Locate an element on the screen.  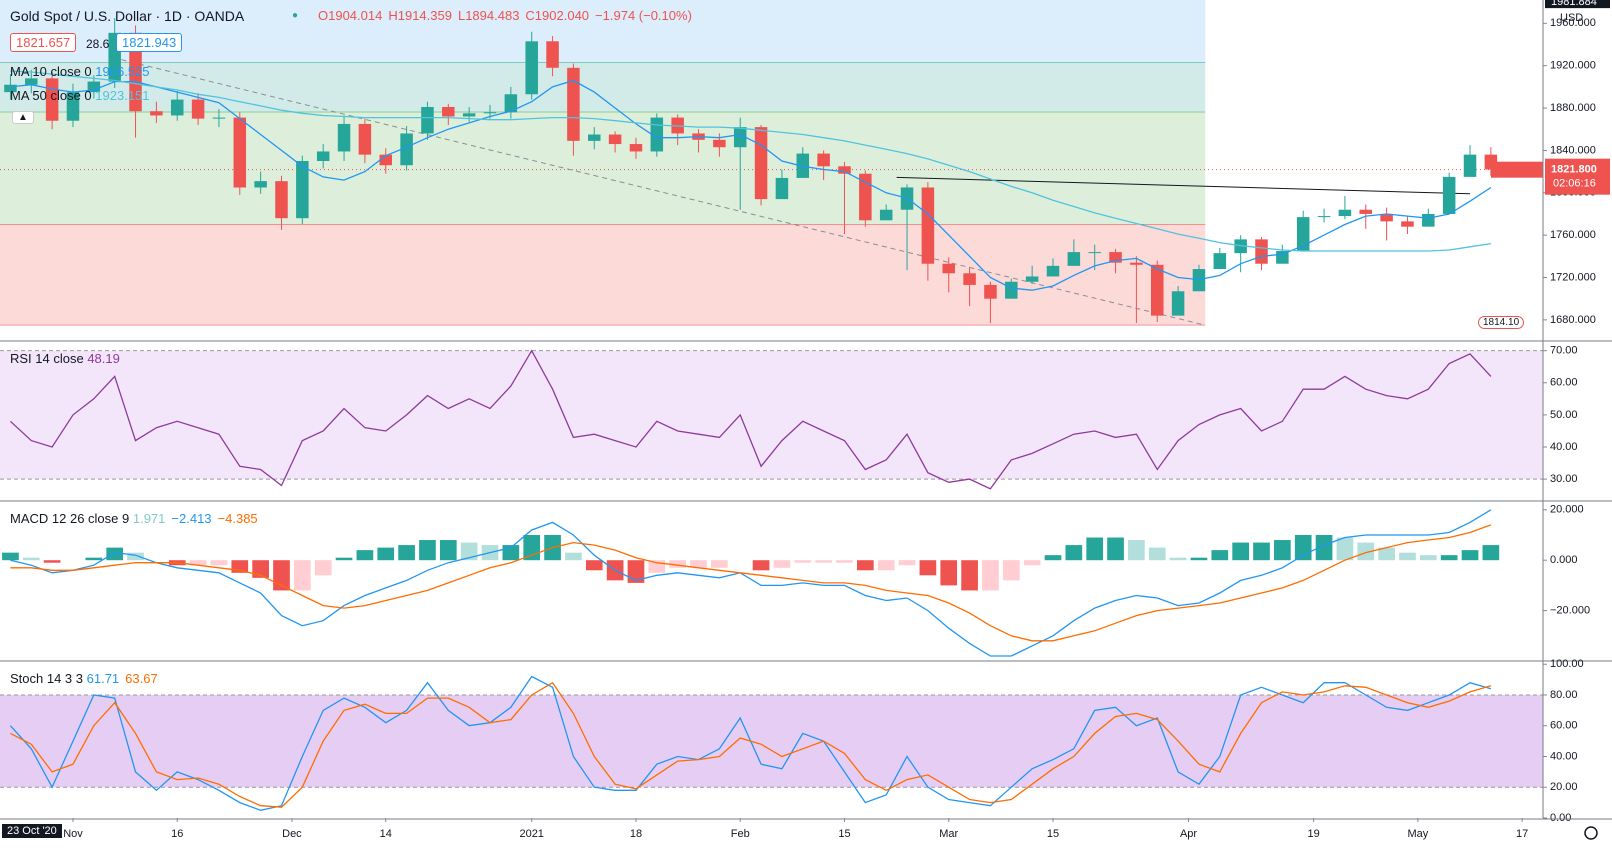
collapse-button: ▲ is located at coordinates (23, 117).